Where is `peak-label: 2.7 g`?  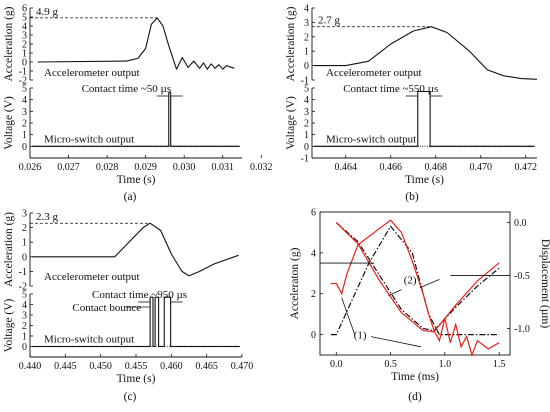
peak-label: 2.7 g is located at coordinates (329, 21).